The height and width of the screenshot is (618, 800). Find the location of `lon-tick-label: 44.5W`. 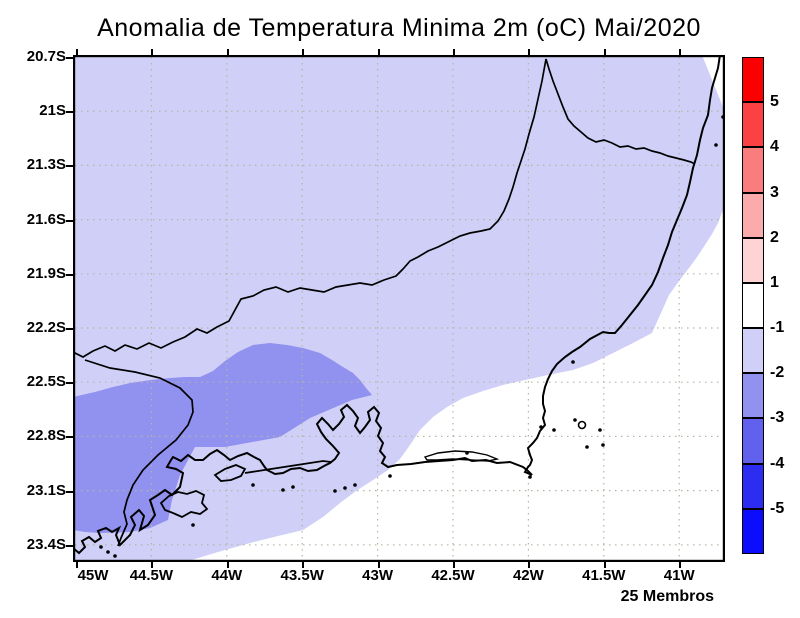

lon-tick-label: 44.5W is located at coordinates (151, 575).